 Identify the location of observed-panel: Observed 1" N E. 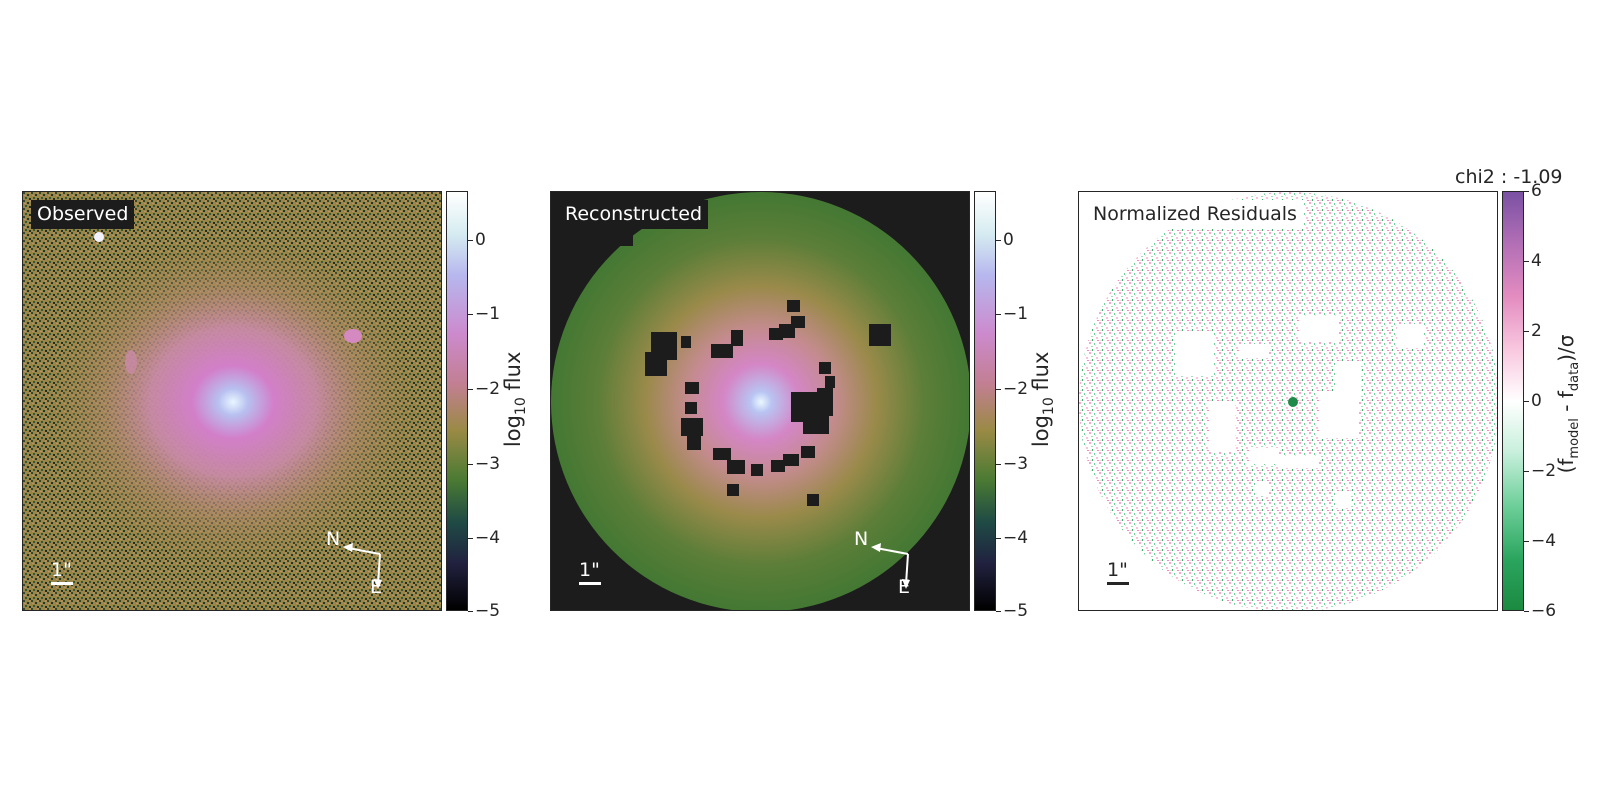
(232, 401).